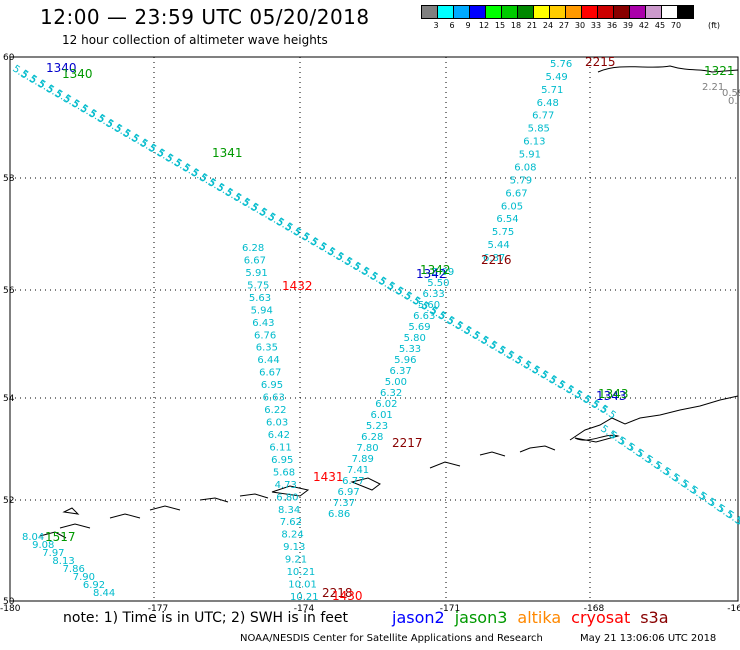 Image resolution: width=740 pixels, height=650 pixels. I want to click on wave-height-value: 8.44, so click(104, 593).